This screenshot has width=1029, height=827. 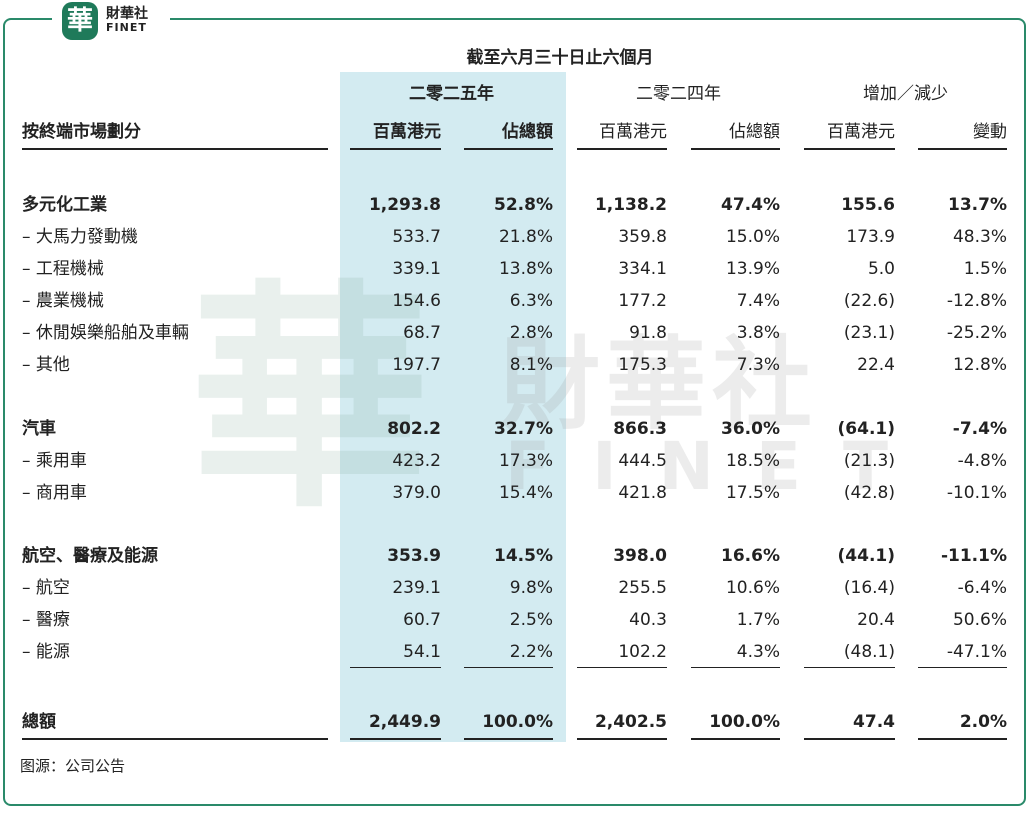 I want to click on item-value: 17.3%, so click(x=525, y=461).